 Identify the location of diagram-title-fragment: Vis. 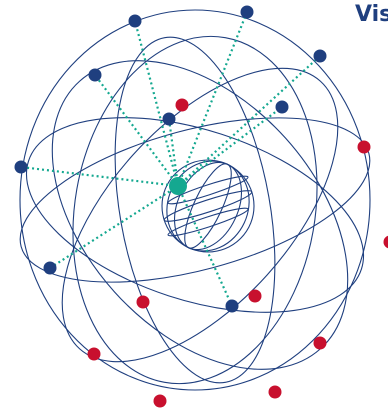
(371, 14).